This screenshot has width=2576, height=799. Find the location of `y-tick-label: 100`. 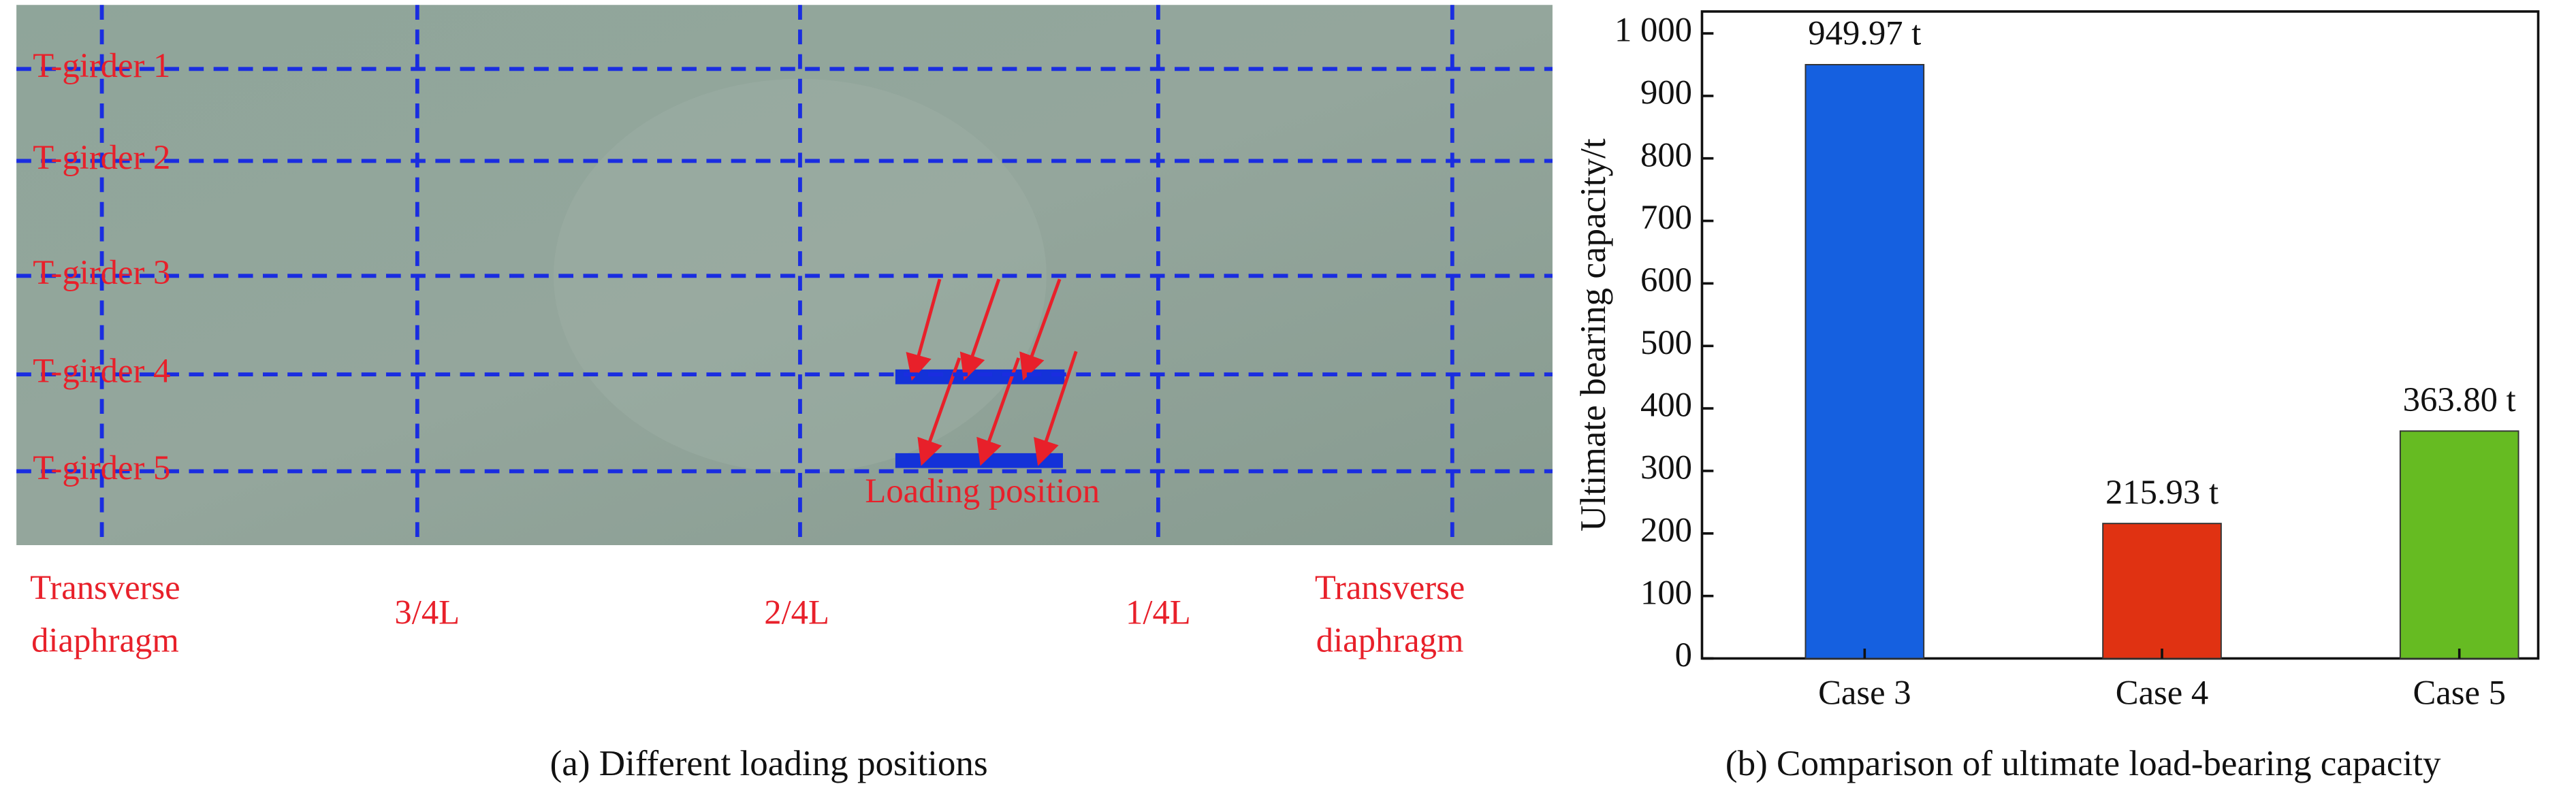

y-tick-label: 100 is located at coordinates (1666, 592).